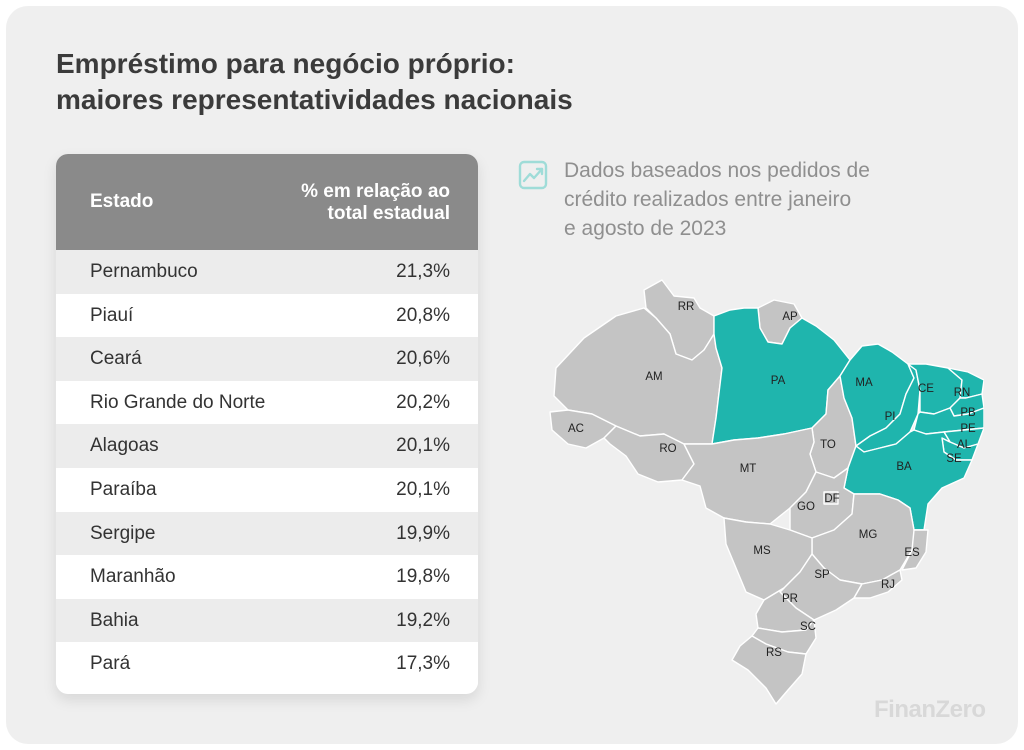  Describe the element at coordinates (790, 317) in the screenshot. I see `label-ap: AP` at that location.